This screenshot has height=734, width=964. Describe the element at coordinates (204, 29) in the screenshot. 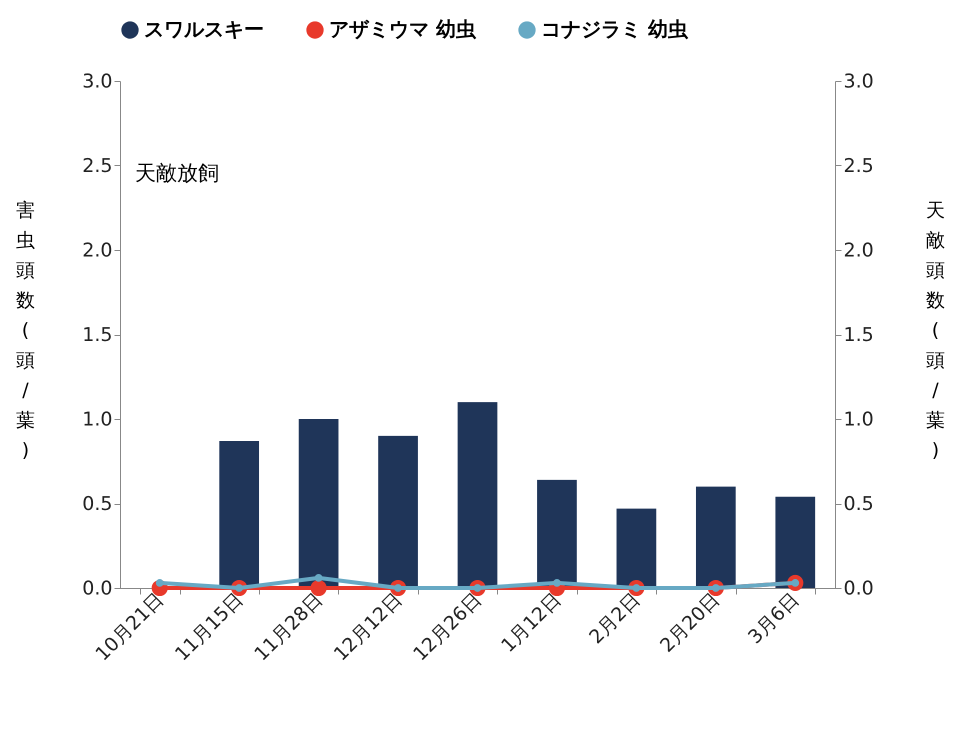

I see `legend-label: スワルスキー` at that location.